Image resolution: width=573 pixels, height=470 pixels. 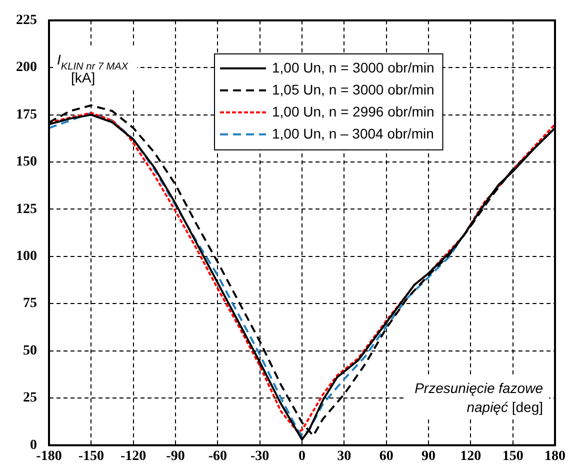 What do you see at coordinates (26, 68) in the screenshot?
I see `y-tick-label: 200` at bounding box center [26, 68].